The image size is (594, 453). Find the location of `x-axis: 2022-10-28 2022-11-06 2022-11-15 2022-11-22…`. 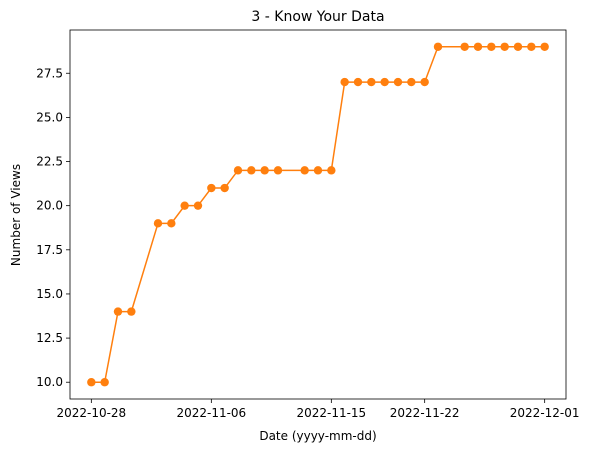

x-axis: 2022-10-28 2022-11-06 2022-11-15 2022-11-22… is located at coordinates (318, 409).